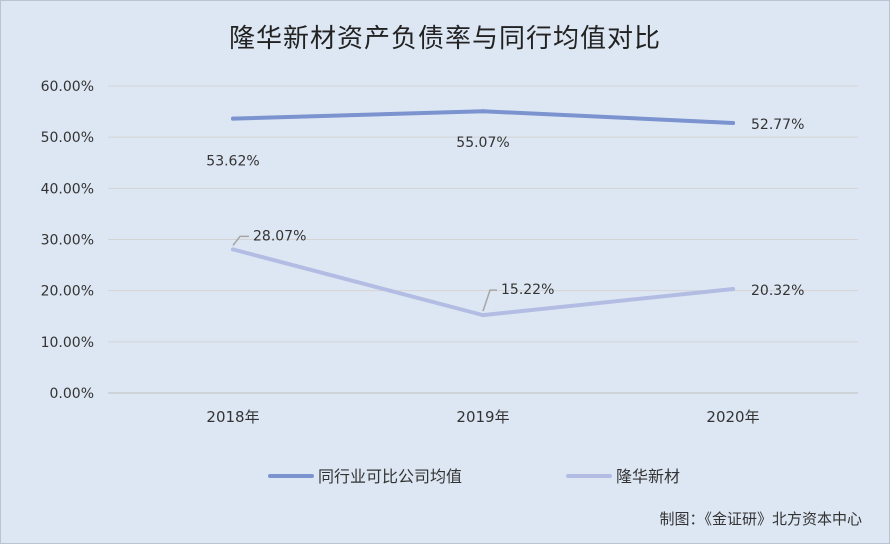  Describe the element at coordinates (67, 343) in the screenshot. I see `y-tick-label: 10.00%` at that location.